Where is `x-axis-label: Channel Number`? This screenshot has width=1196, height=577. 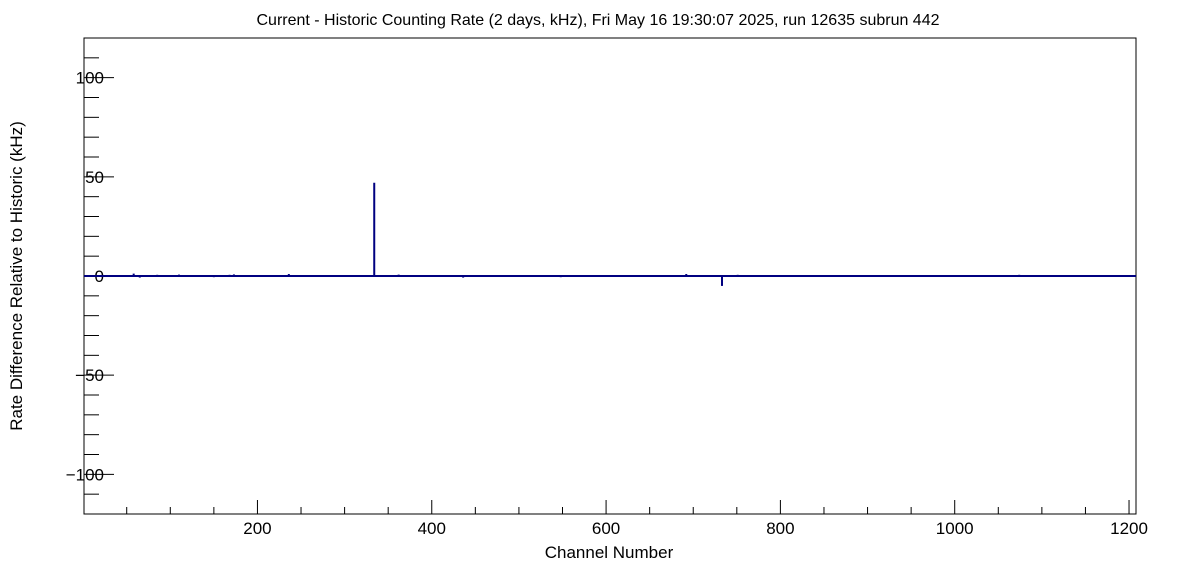
x-axis-label: Channel Number is located at coordinates (609, 552).